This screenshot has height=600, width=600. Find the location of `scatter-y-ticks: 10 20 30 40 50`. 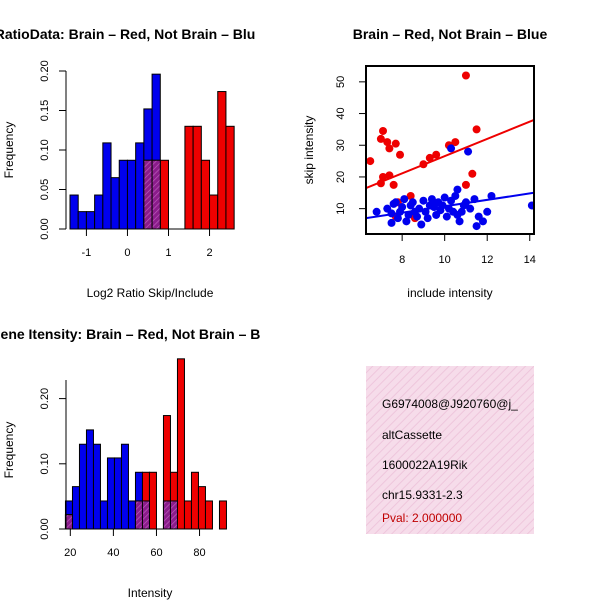

scatter-y-ticks: 10 20 30 40 50 is located at coordinates (350, 145).